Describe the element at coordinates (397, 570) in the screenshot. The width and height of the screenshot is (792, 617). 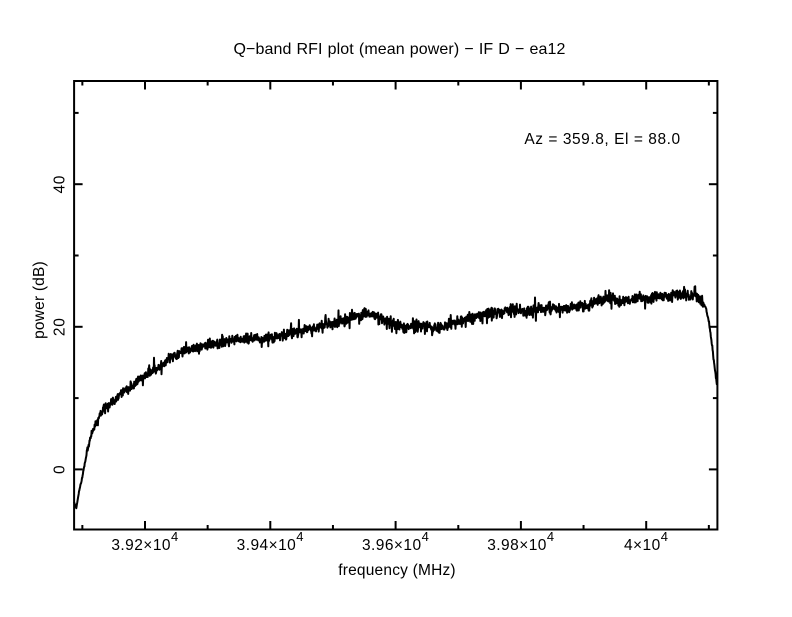
I see `svg-text: frequency (MHz)` at that location.